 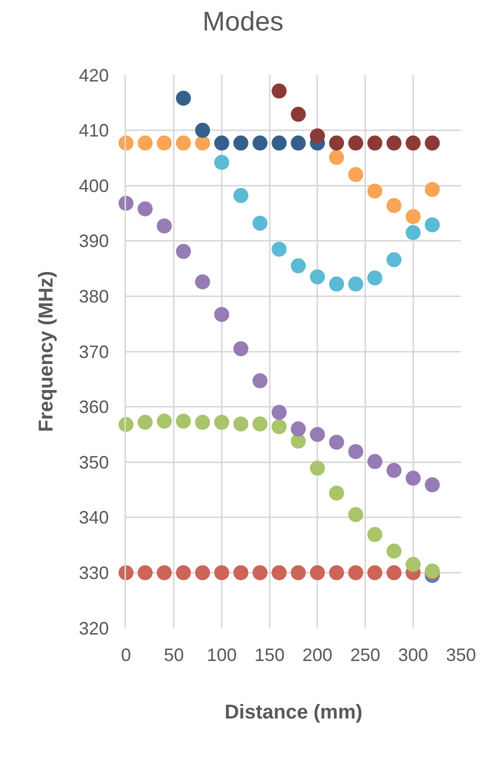 I want to click on y-axis-title: Frequency (MHz), so click(x=47, y=351).